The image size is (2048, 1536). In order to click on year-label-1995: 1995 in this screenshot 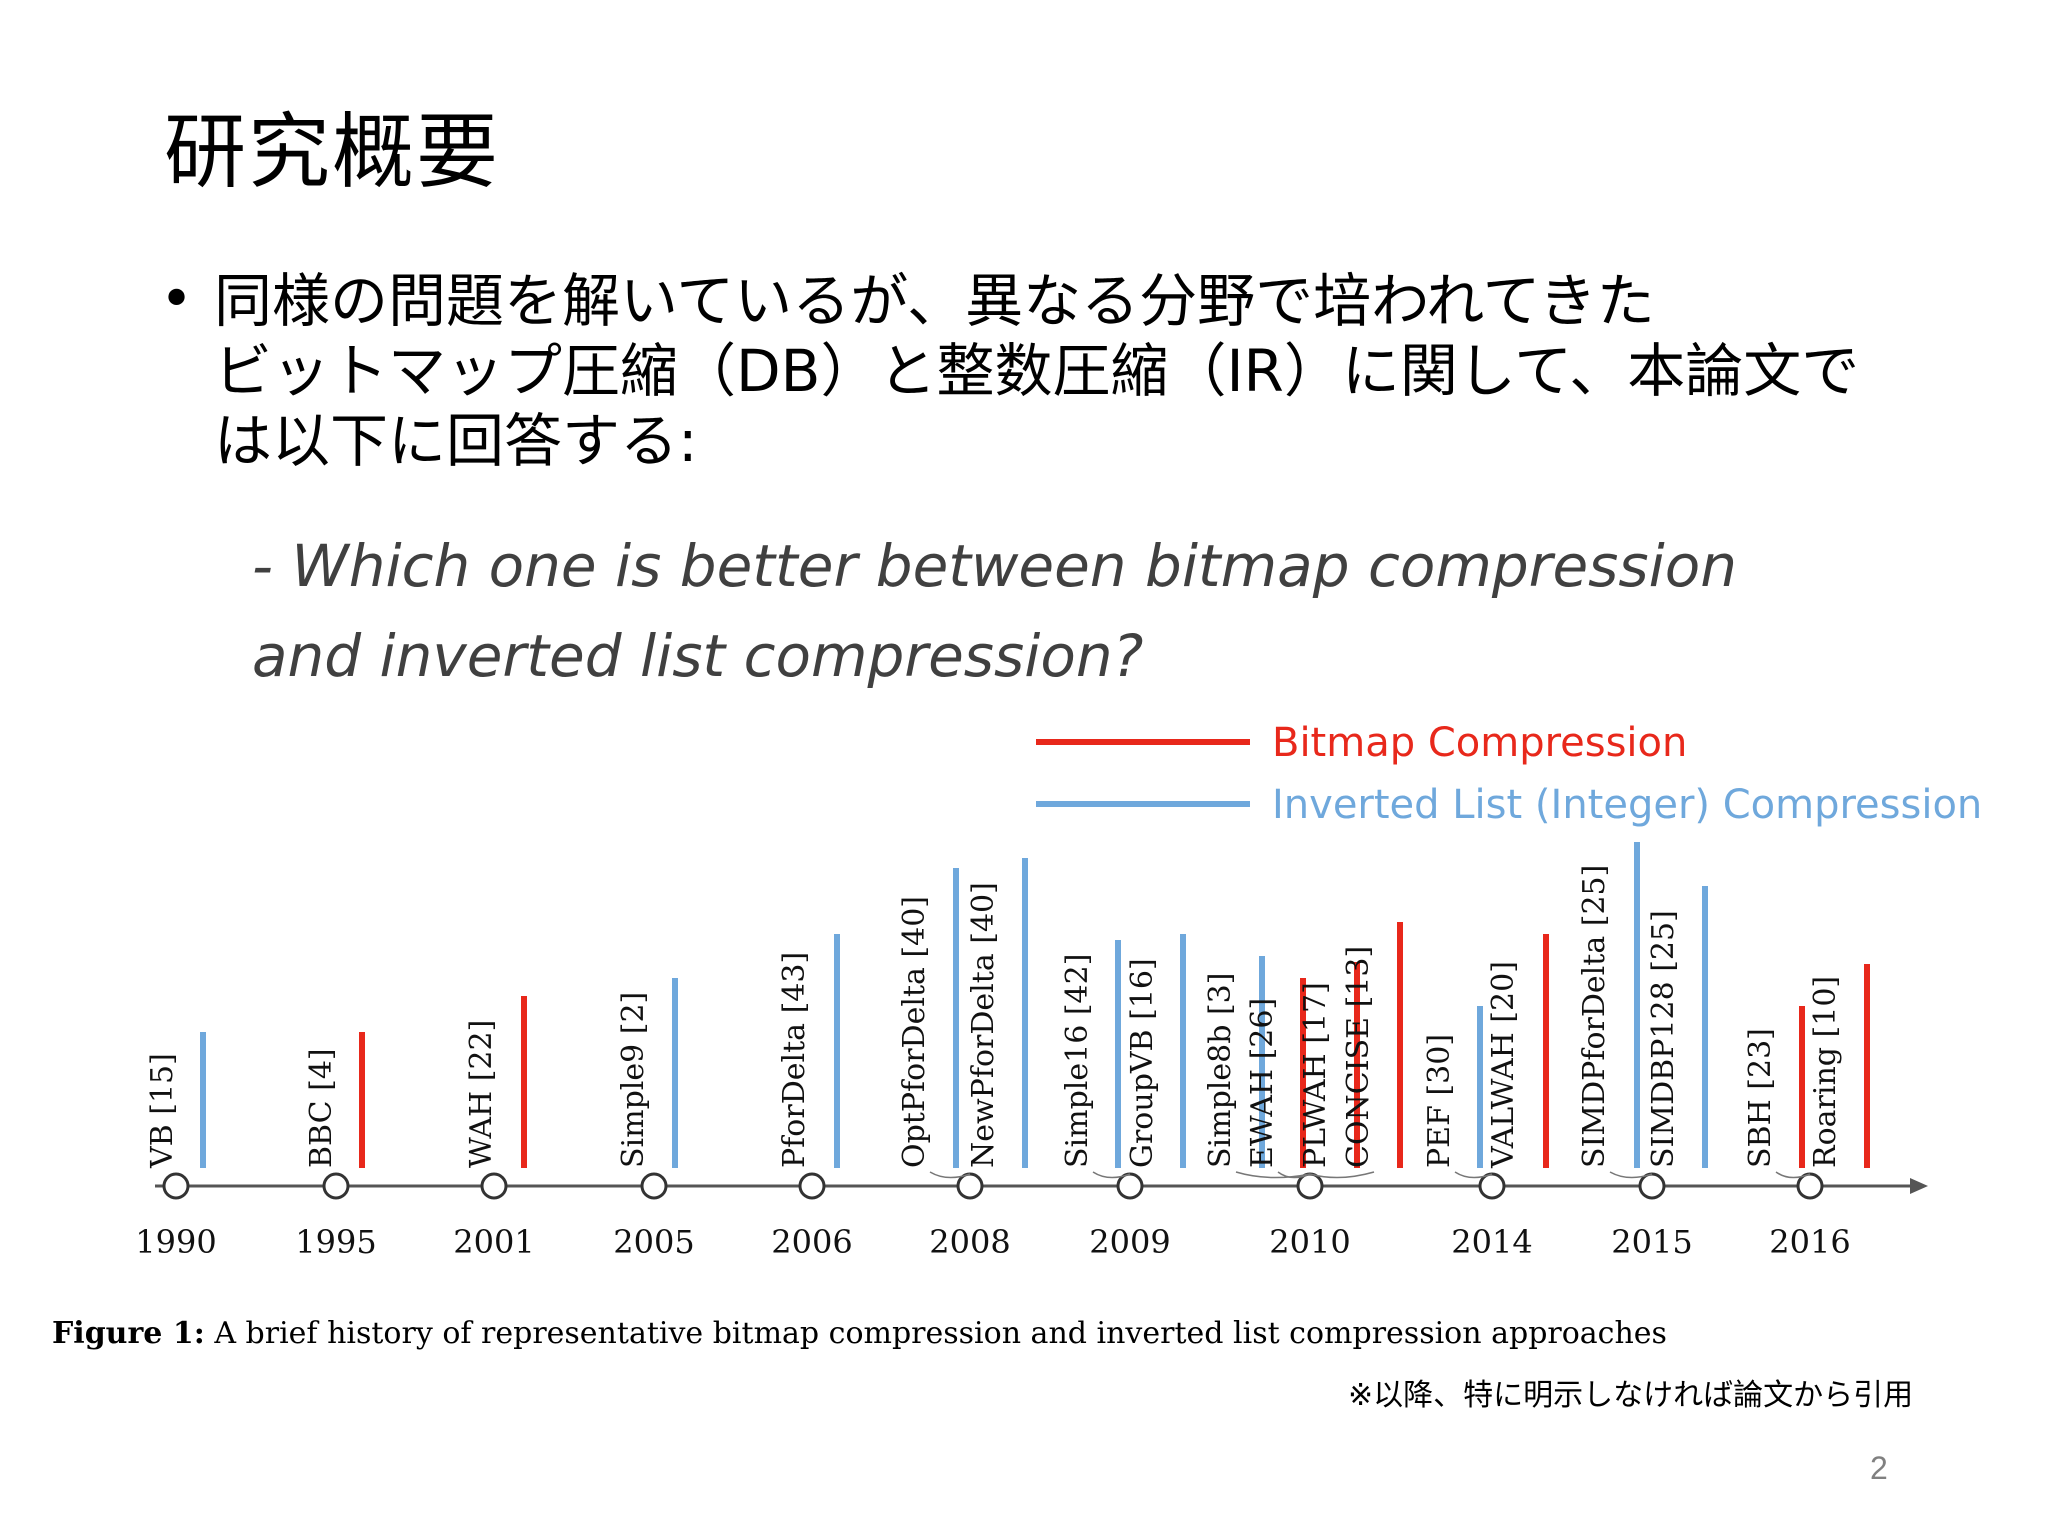, I will do `click(335, 1242)`.